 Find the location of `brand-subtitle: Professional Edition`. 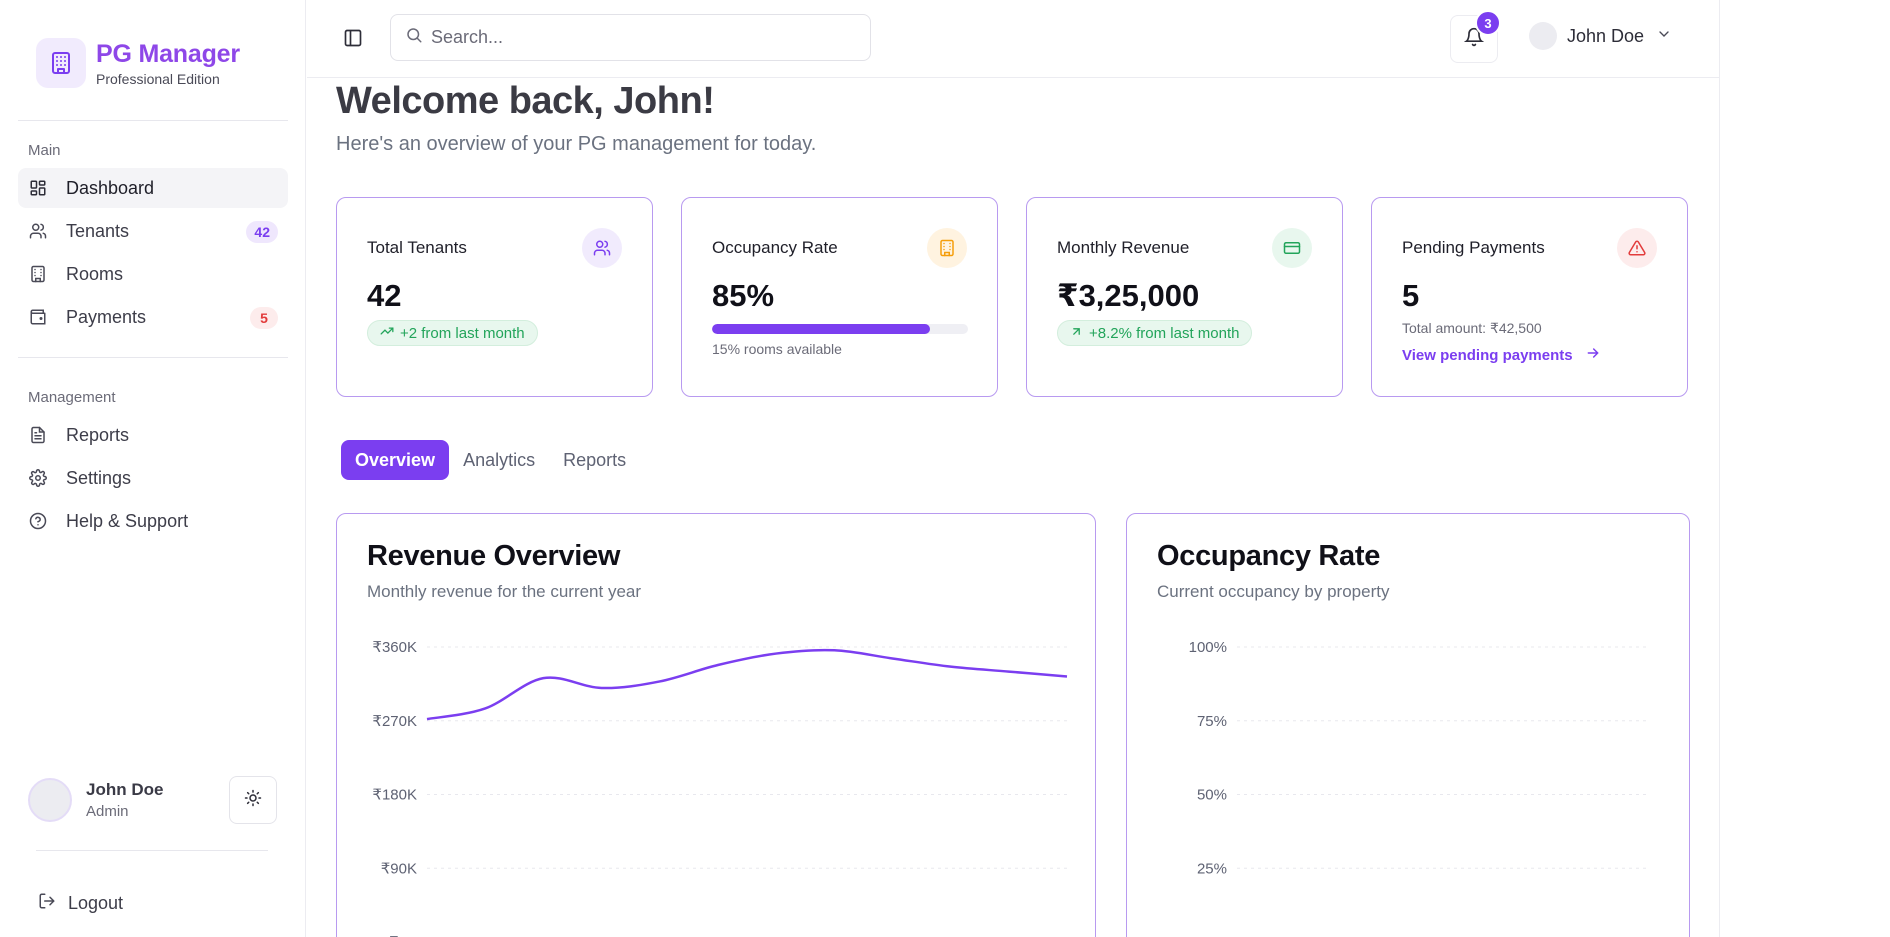

brand-subtitle: Professional Edition is located at coordinates (158, 78).